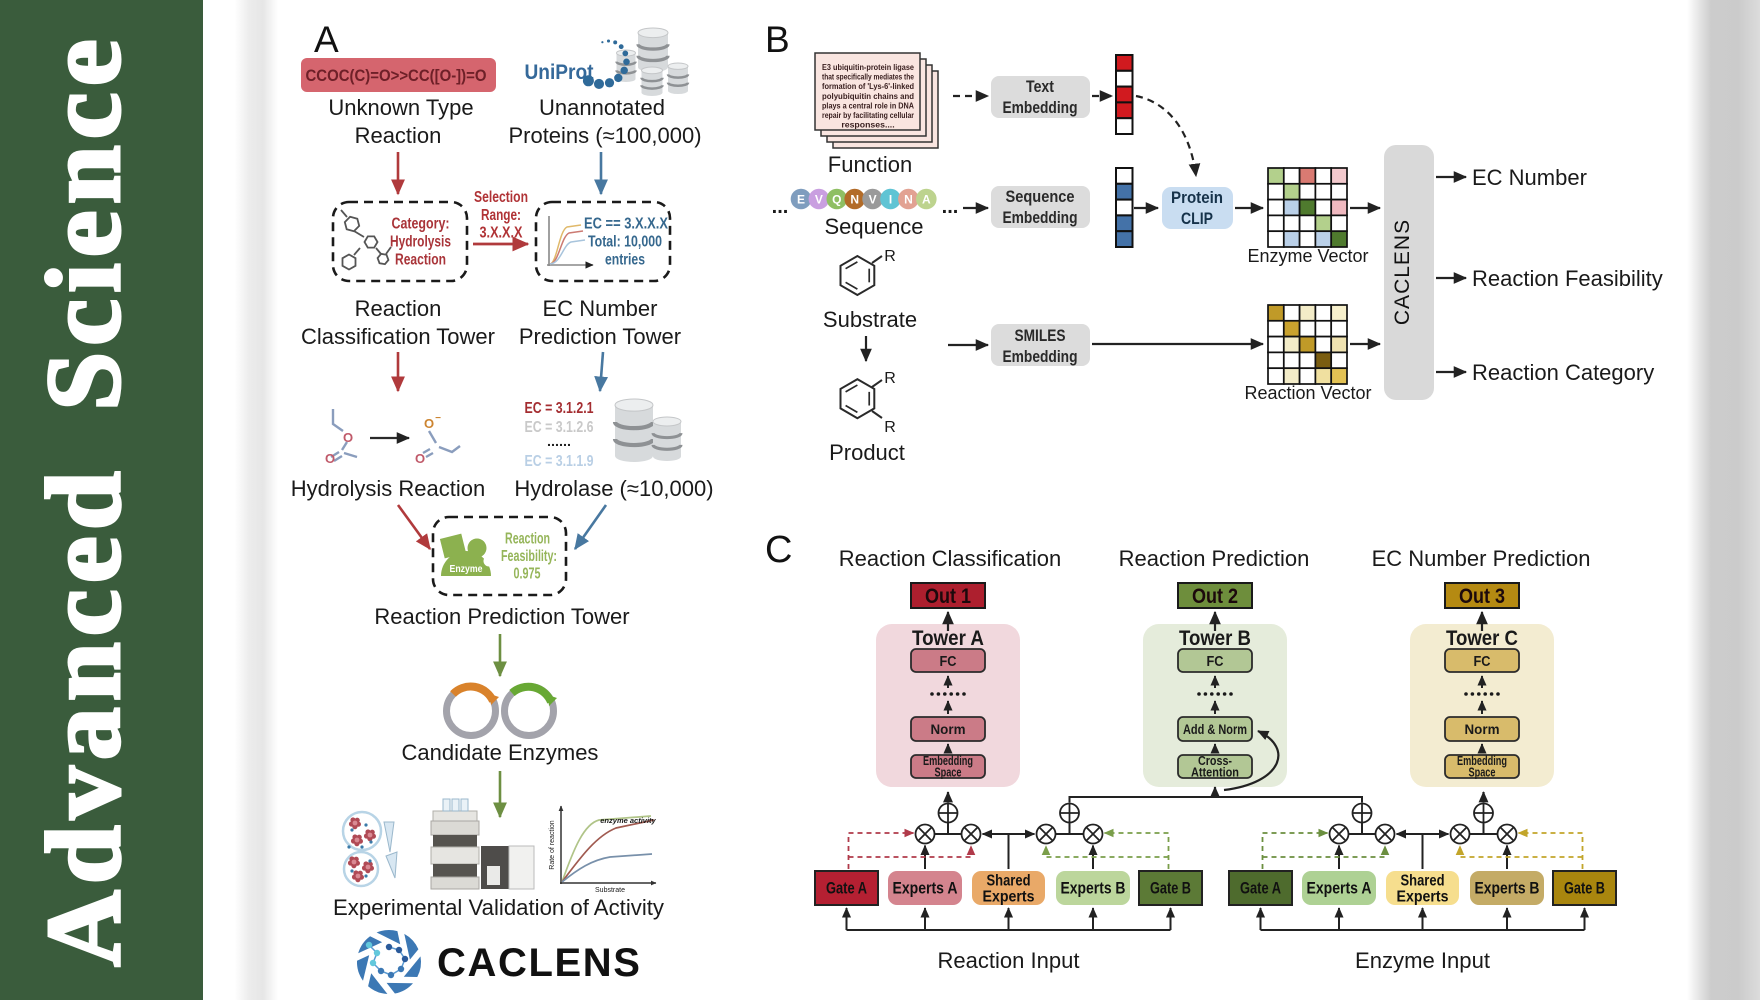  I want to click on svg-text: I, so click(890, 200).